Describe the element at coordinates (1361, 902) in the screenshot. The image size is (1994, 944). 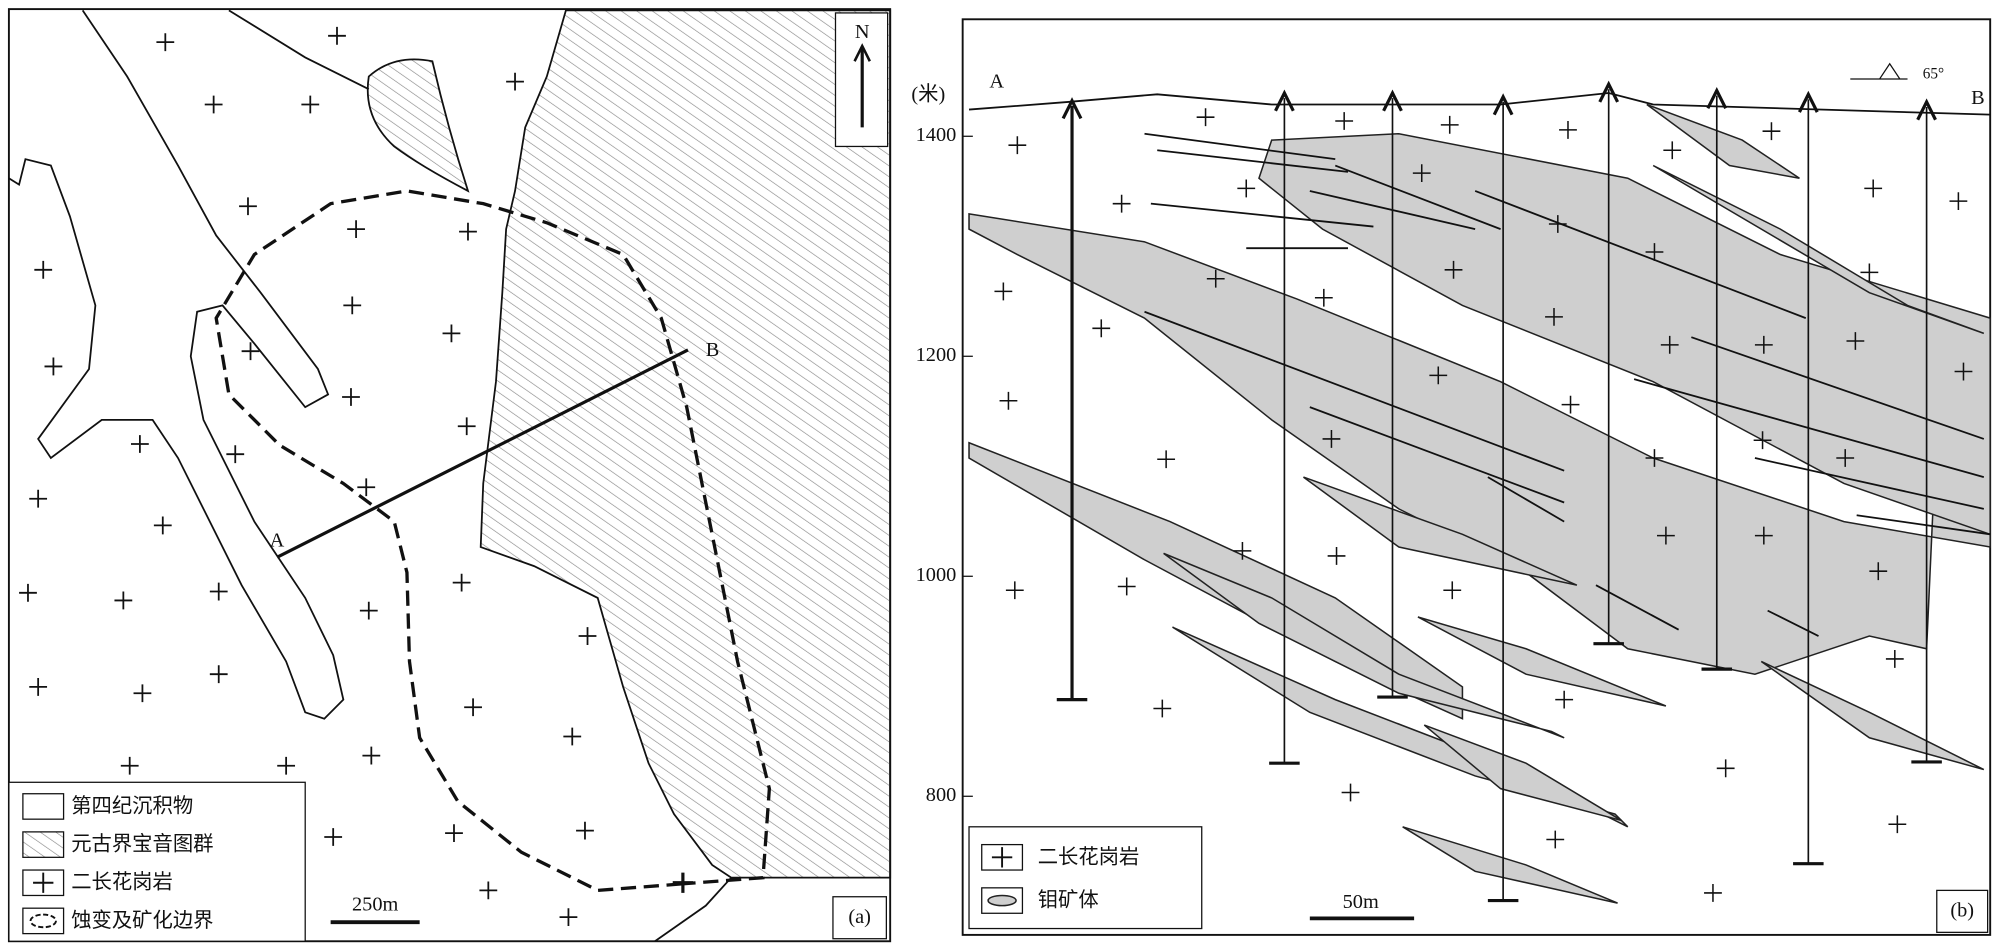
I see `scale-label: 50m` at that location.